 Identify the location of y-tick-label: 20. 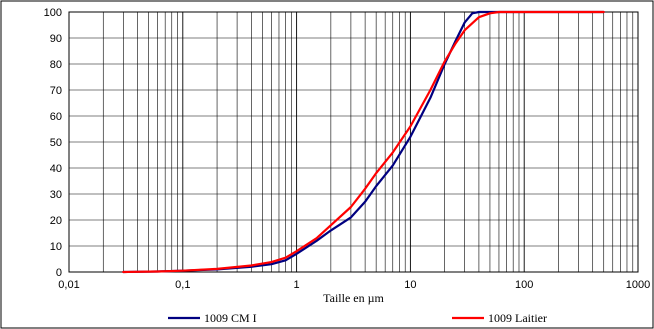
(56, 221).